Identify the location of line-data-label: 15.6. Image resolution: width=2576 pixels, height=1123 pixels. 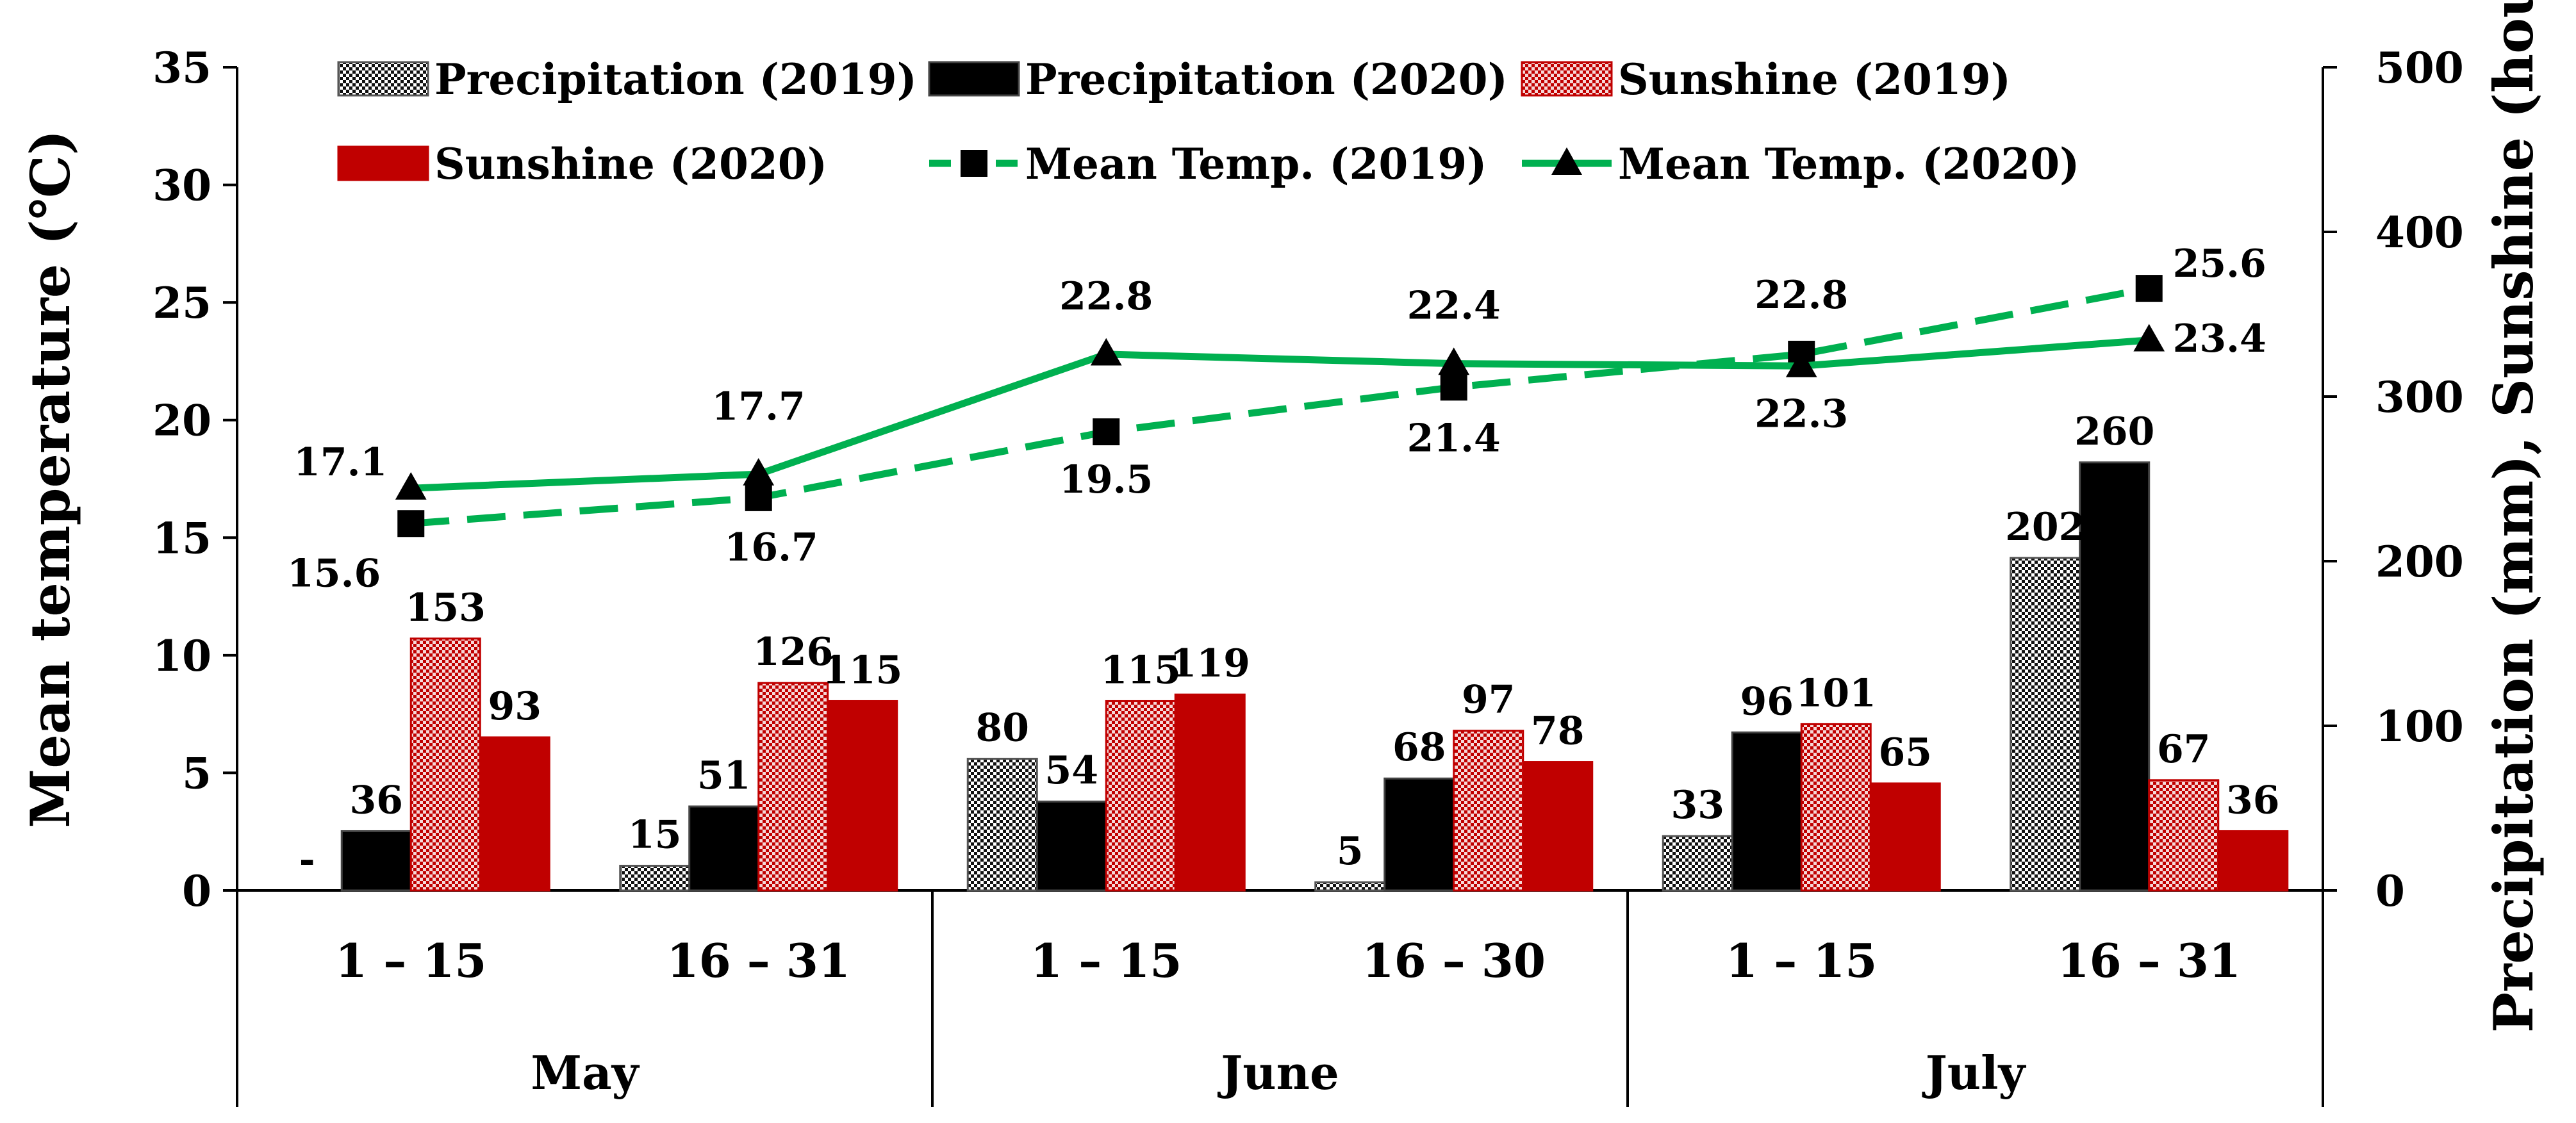
(334, 573).